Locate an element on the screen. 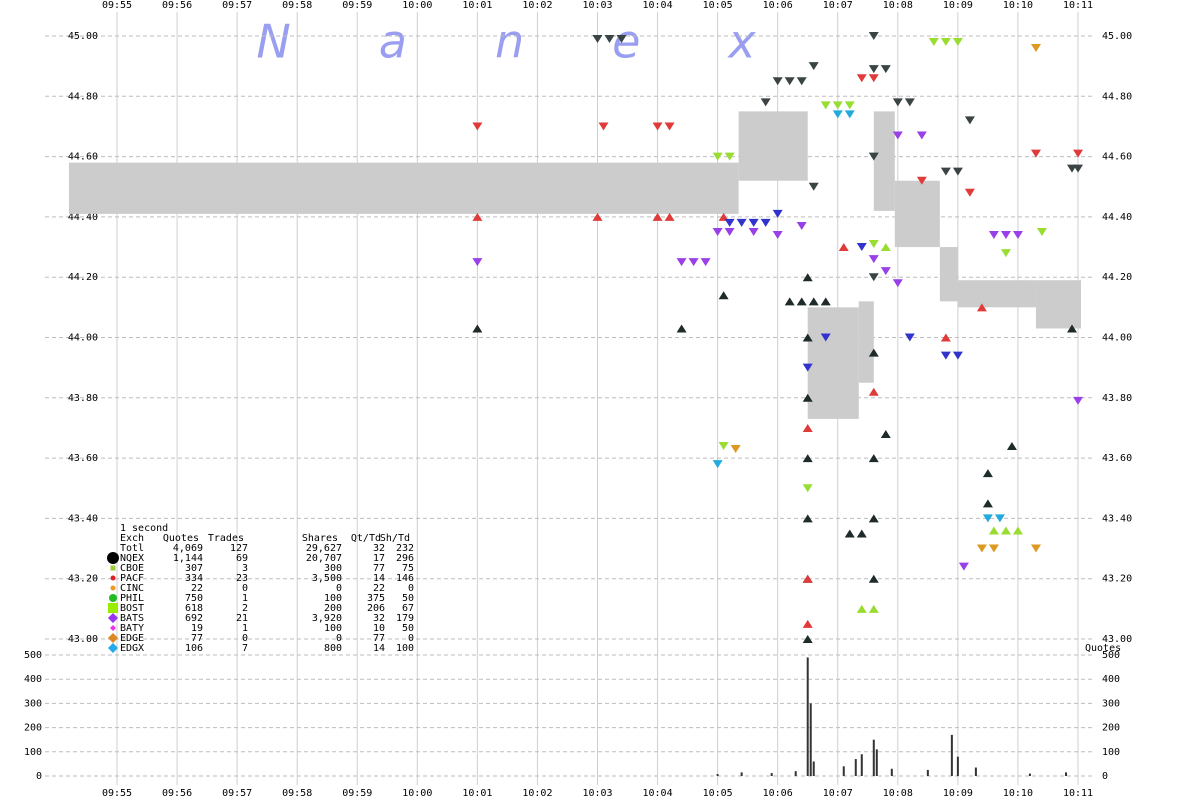  x-tick-label: 10:02 is located at coordinates (537, 793).